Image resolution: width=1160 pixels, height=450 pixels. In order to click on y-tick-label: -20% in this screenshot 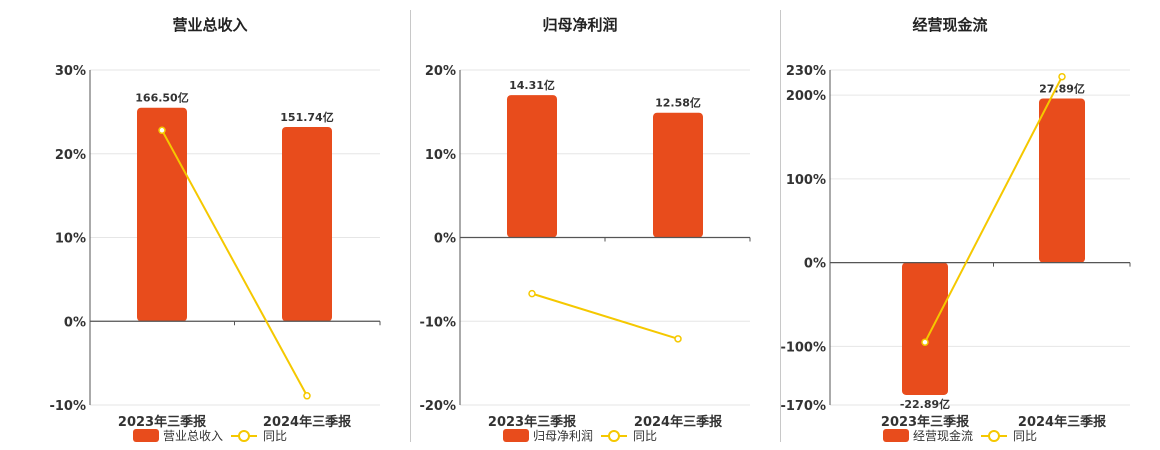, I will do `click(437, 406)`.